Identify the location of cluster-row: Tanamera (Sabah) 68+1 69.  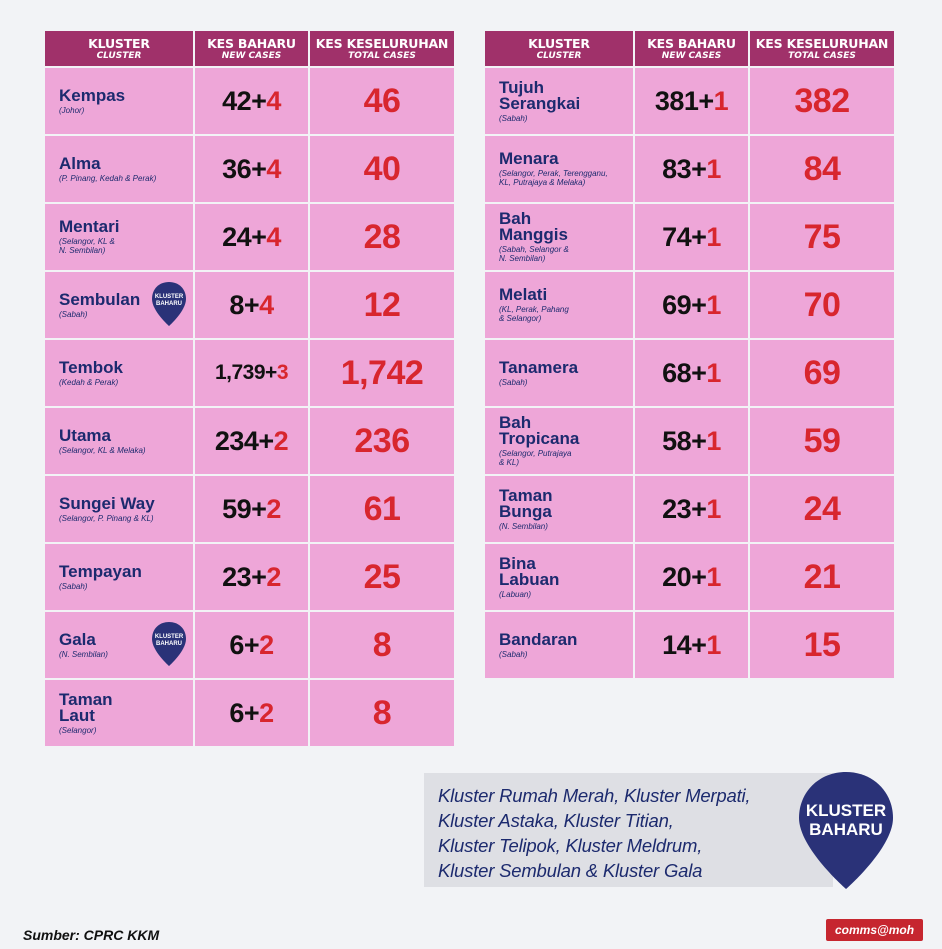
(689, 373).